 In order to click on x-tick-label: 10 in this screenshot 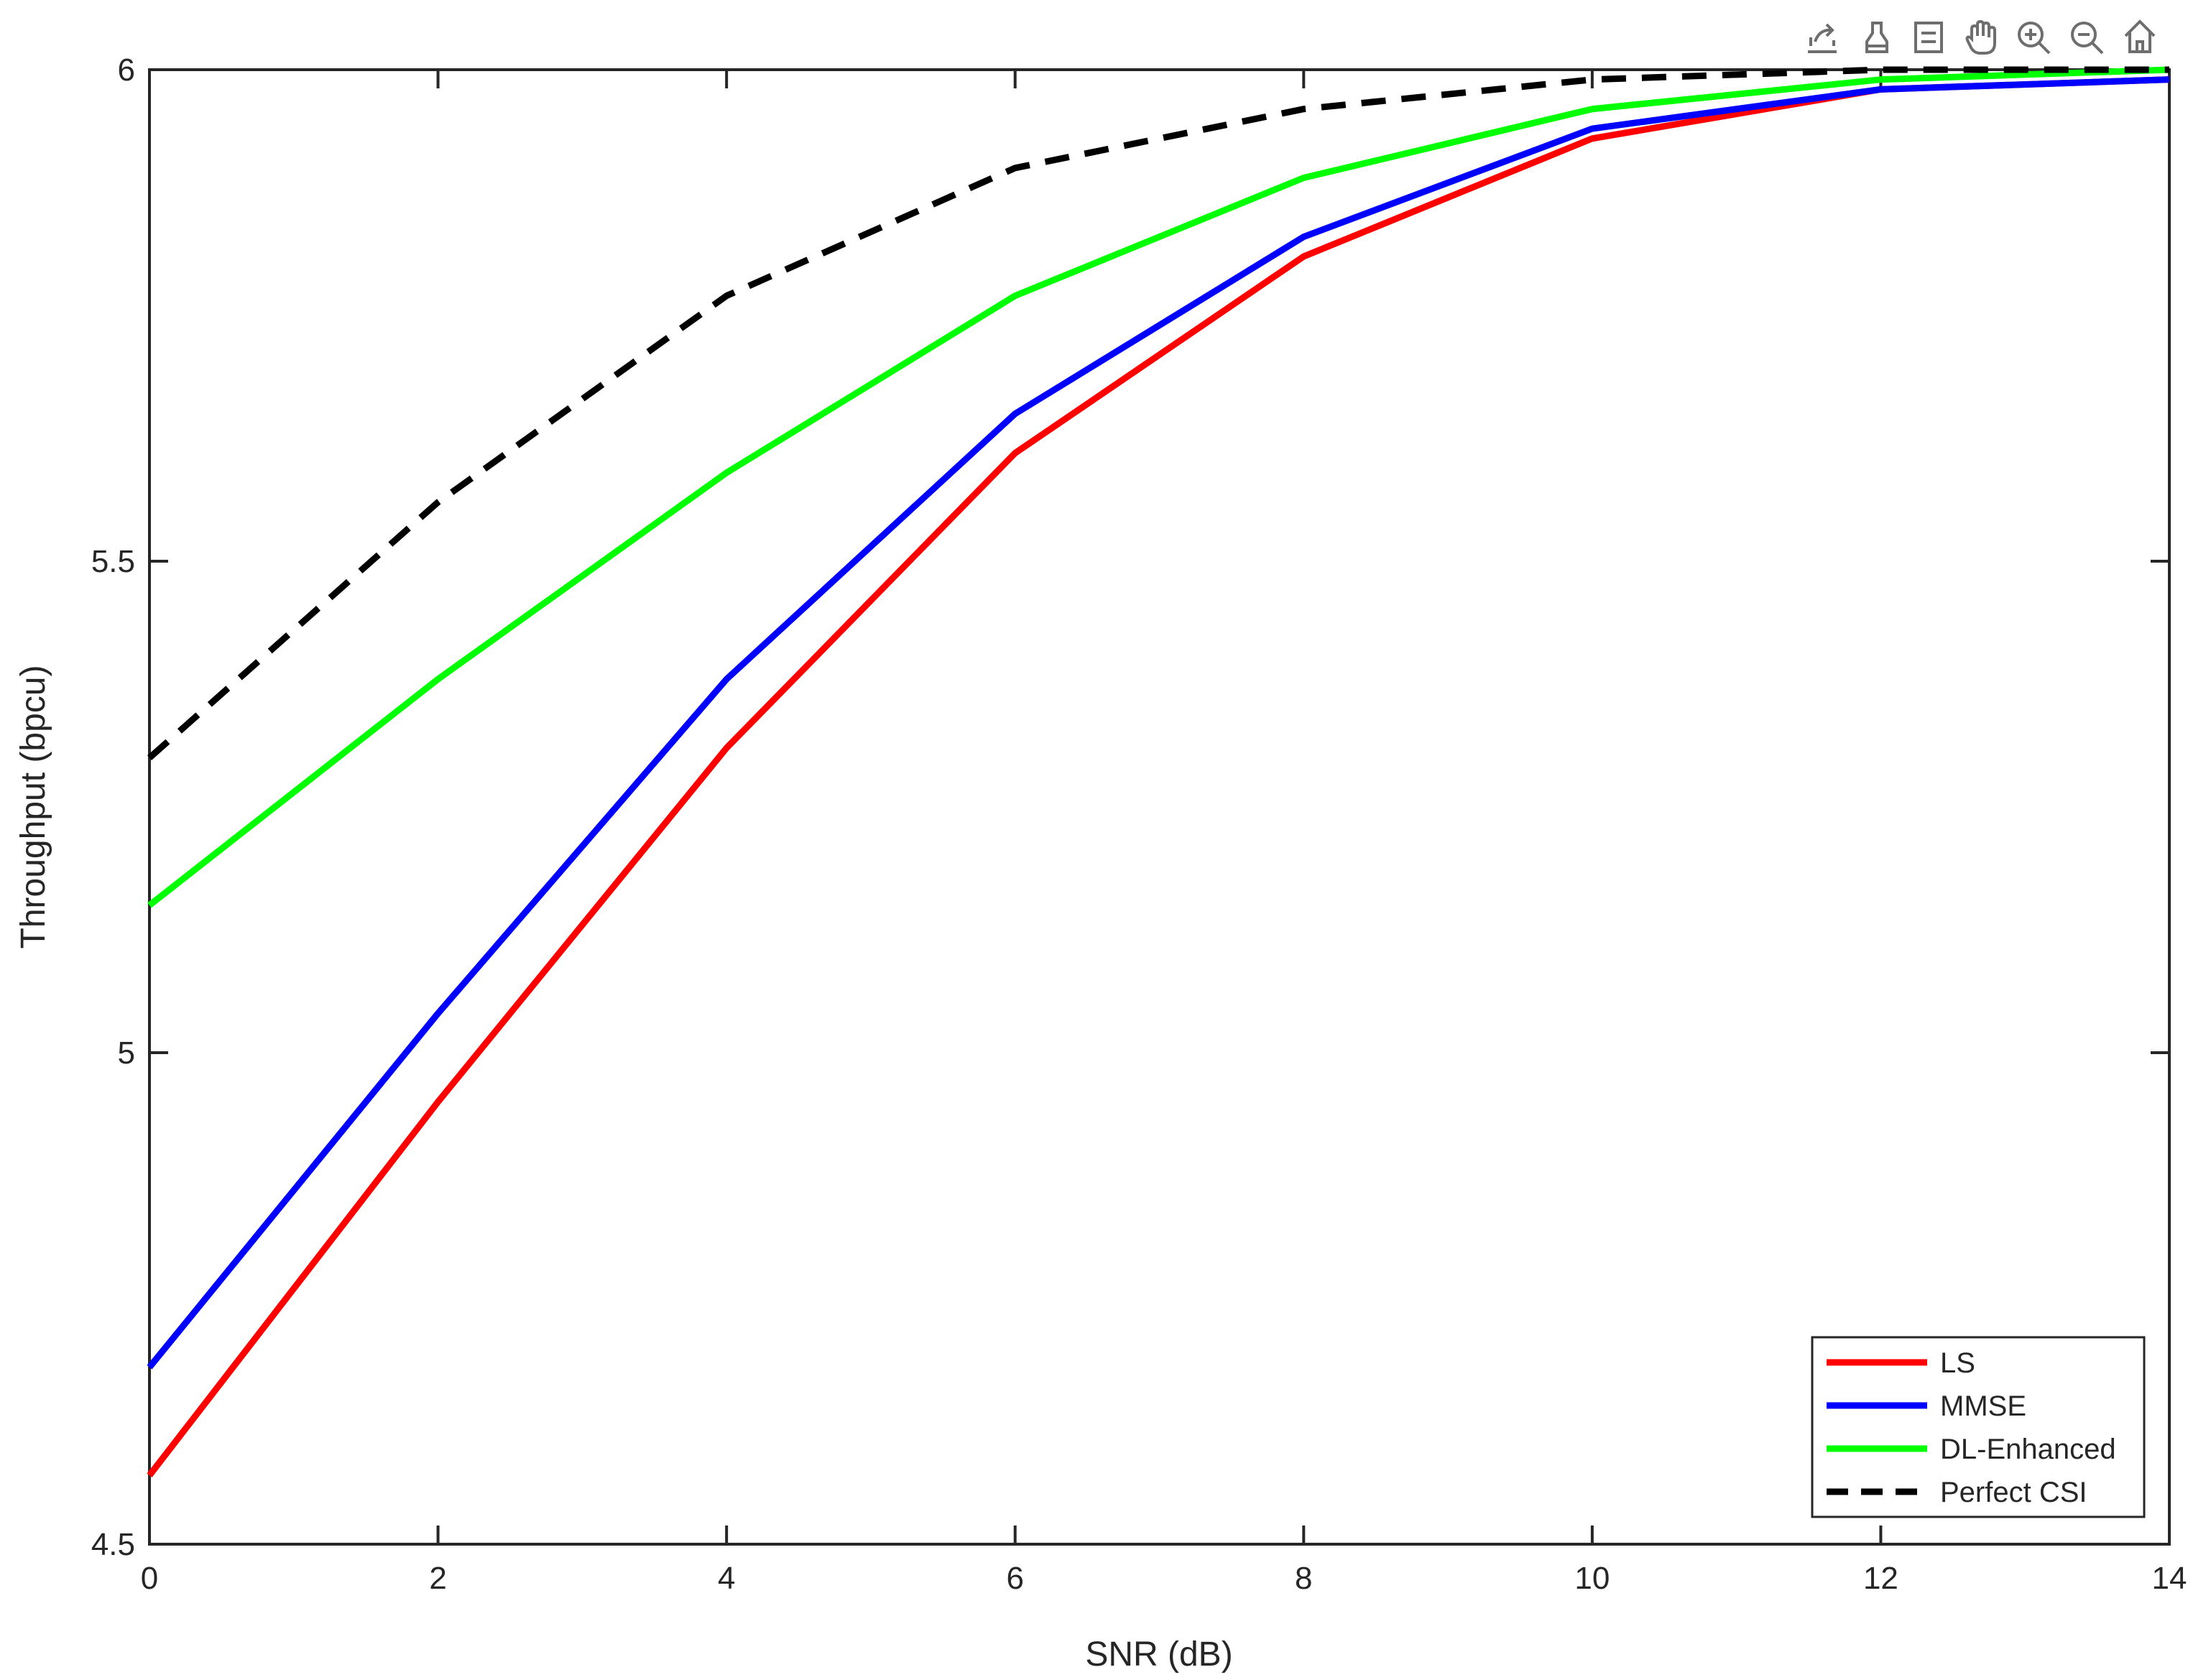, I will do `click(1592, 1578)`.